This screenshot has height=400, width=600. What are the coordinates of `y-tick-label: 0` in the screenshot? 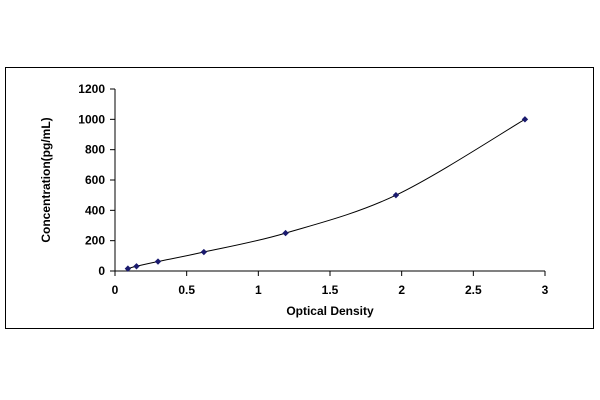 It's located at (101, 271).